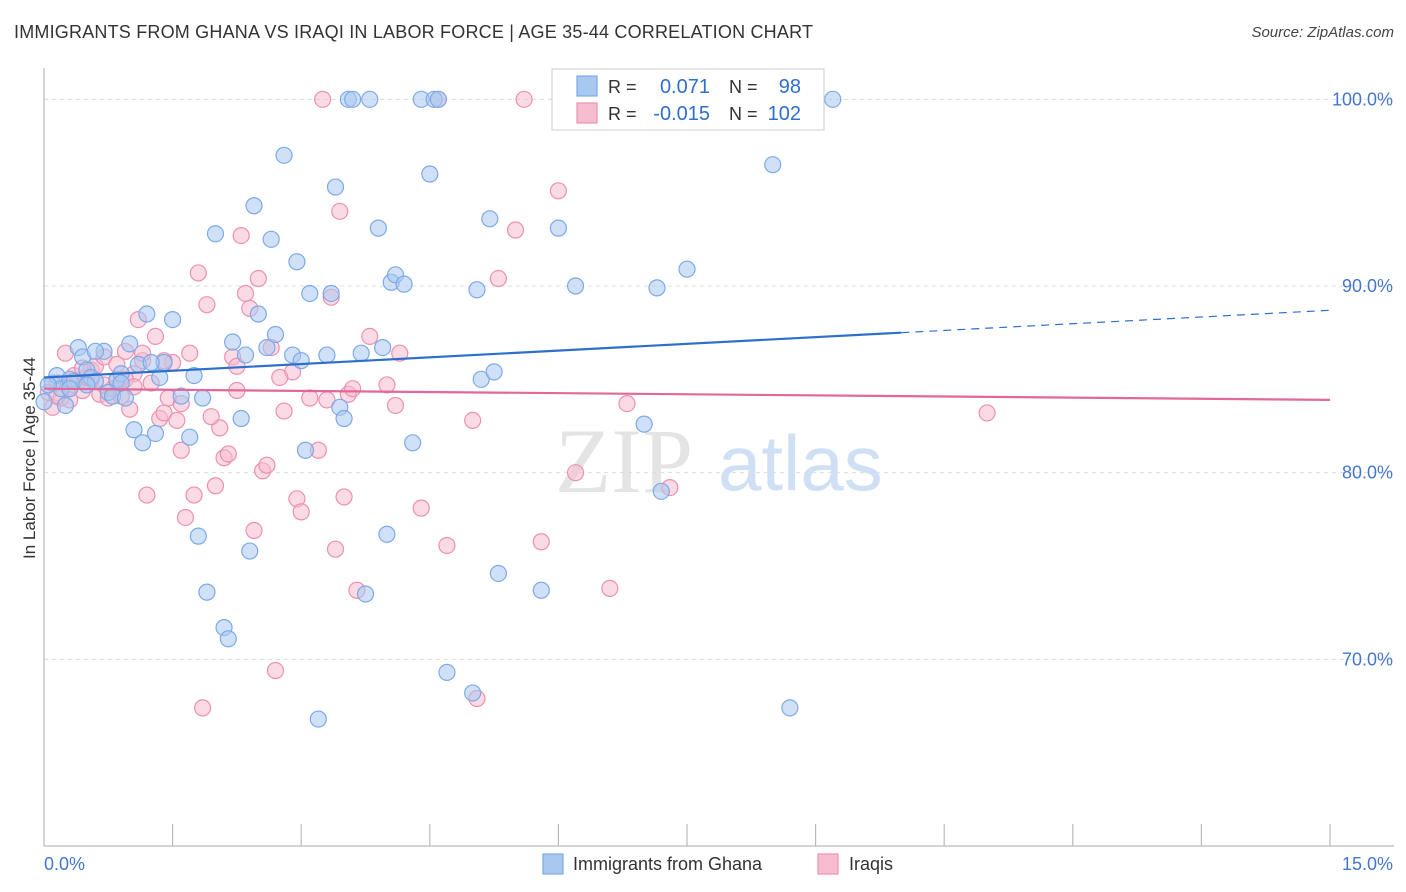 This screenshot has width=1406, height=892. What do you see at coordinates (687, 355) in the screenshot?
I see `trend-lines` at bounding box center [687, 355].